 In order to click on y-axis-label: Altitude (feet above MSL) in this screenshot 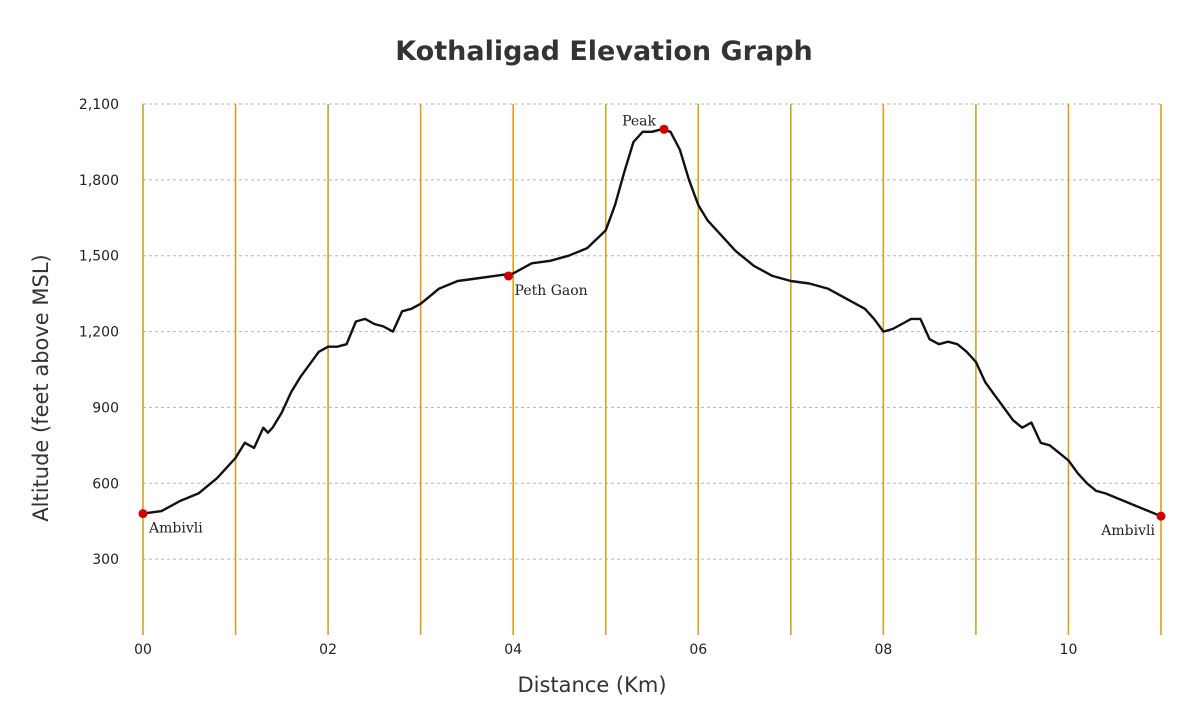, I will do `click(41, 387)`.